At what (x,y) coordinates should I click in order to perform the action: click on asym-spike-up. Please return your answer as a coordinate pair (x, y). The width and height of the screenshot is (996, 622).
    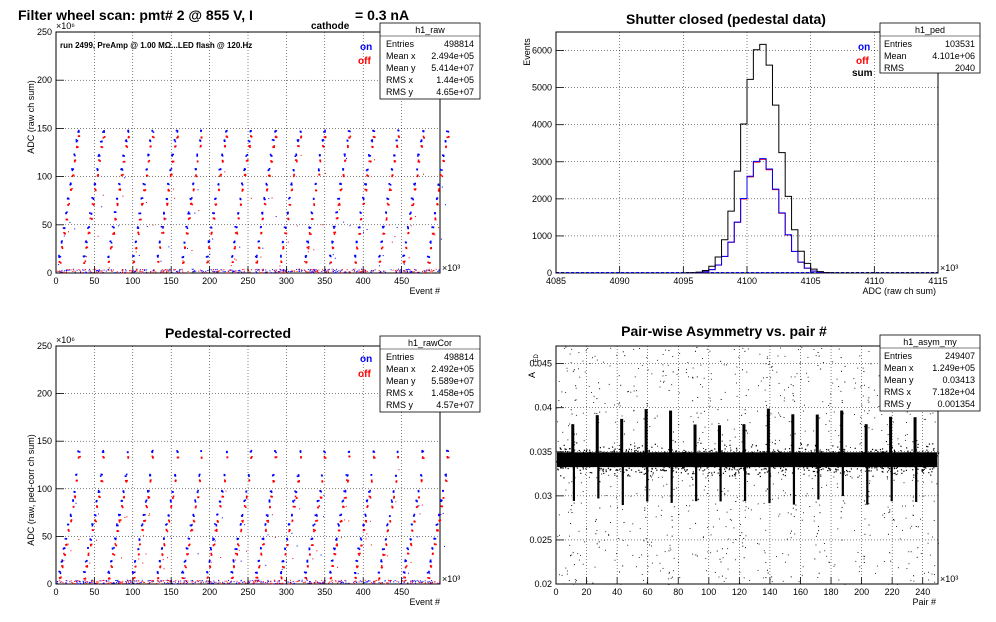
    Looking at the image, I should click on (646, 434).